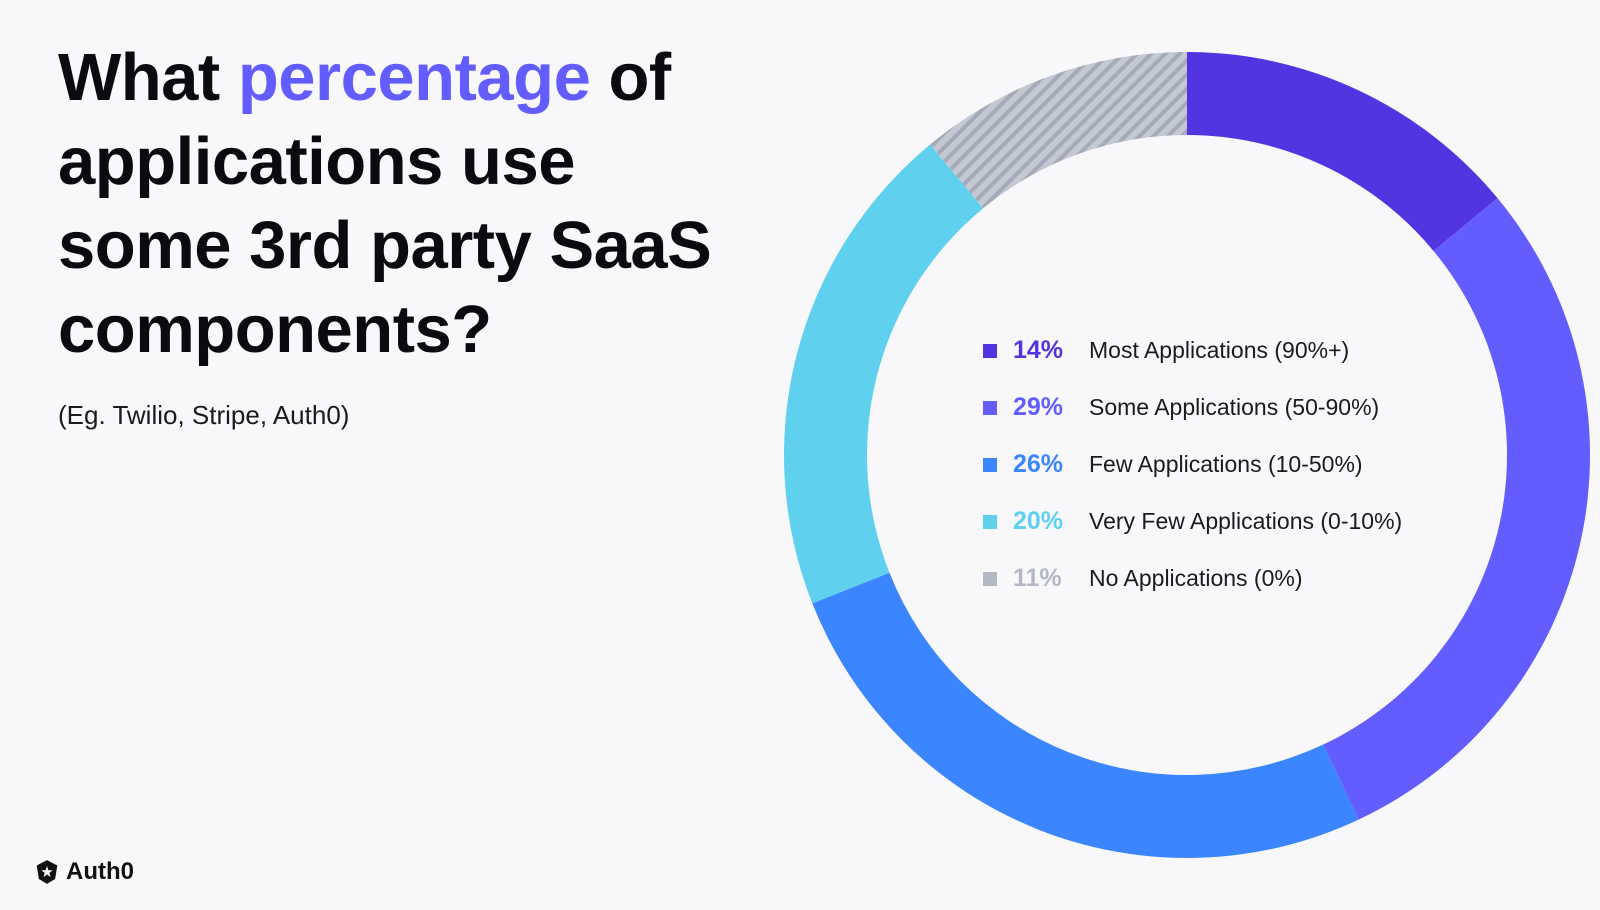  I want to click on auth0-shield-icon, so click(47, 872).